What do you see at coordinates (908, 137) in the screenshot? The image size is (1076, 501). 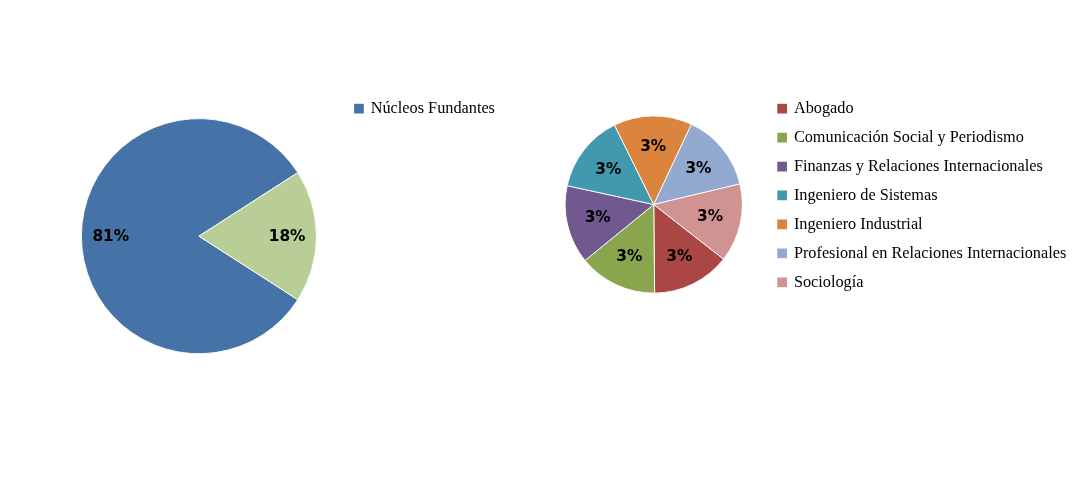 I see `legend-label: Comunicación Social y Periodismo` at bounding box center [908, 137].